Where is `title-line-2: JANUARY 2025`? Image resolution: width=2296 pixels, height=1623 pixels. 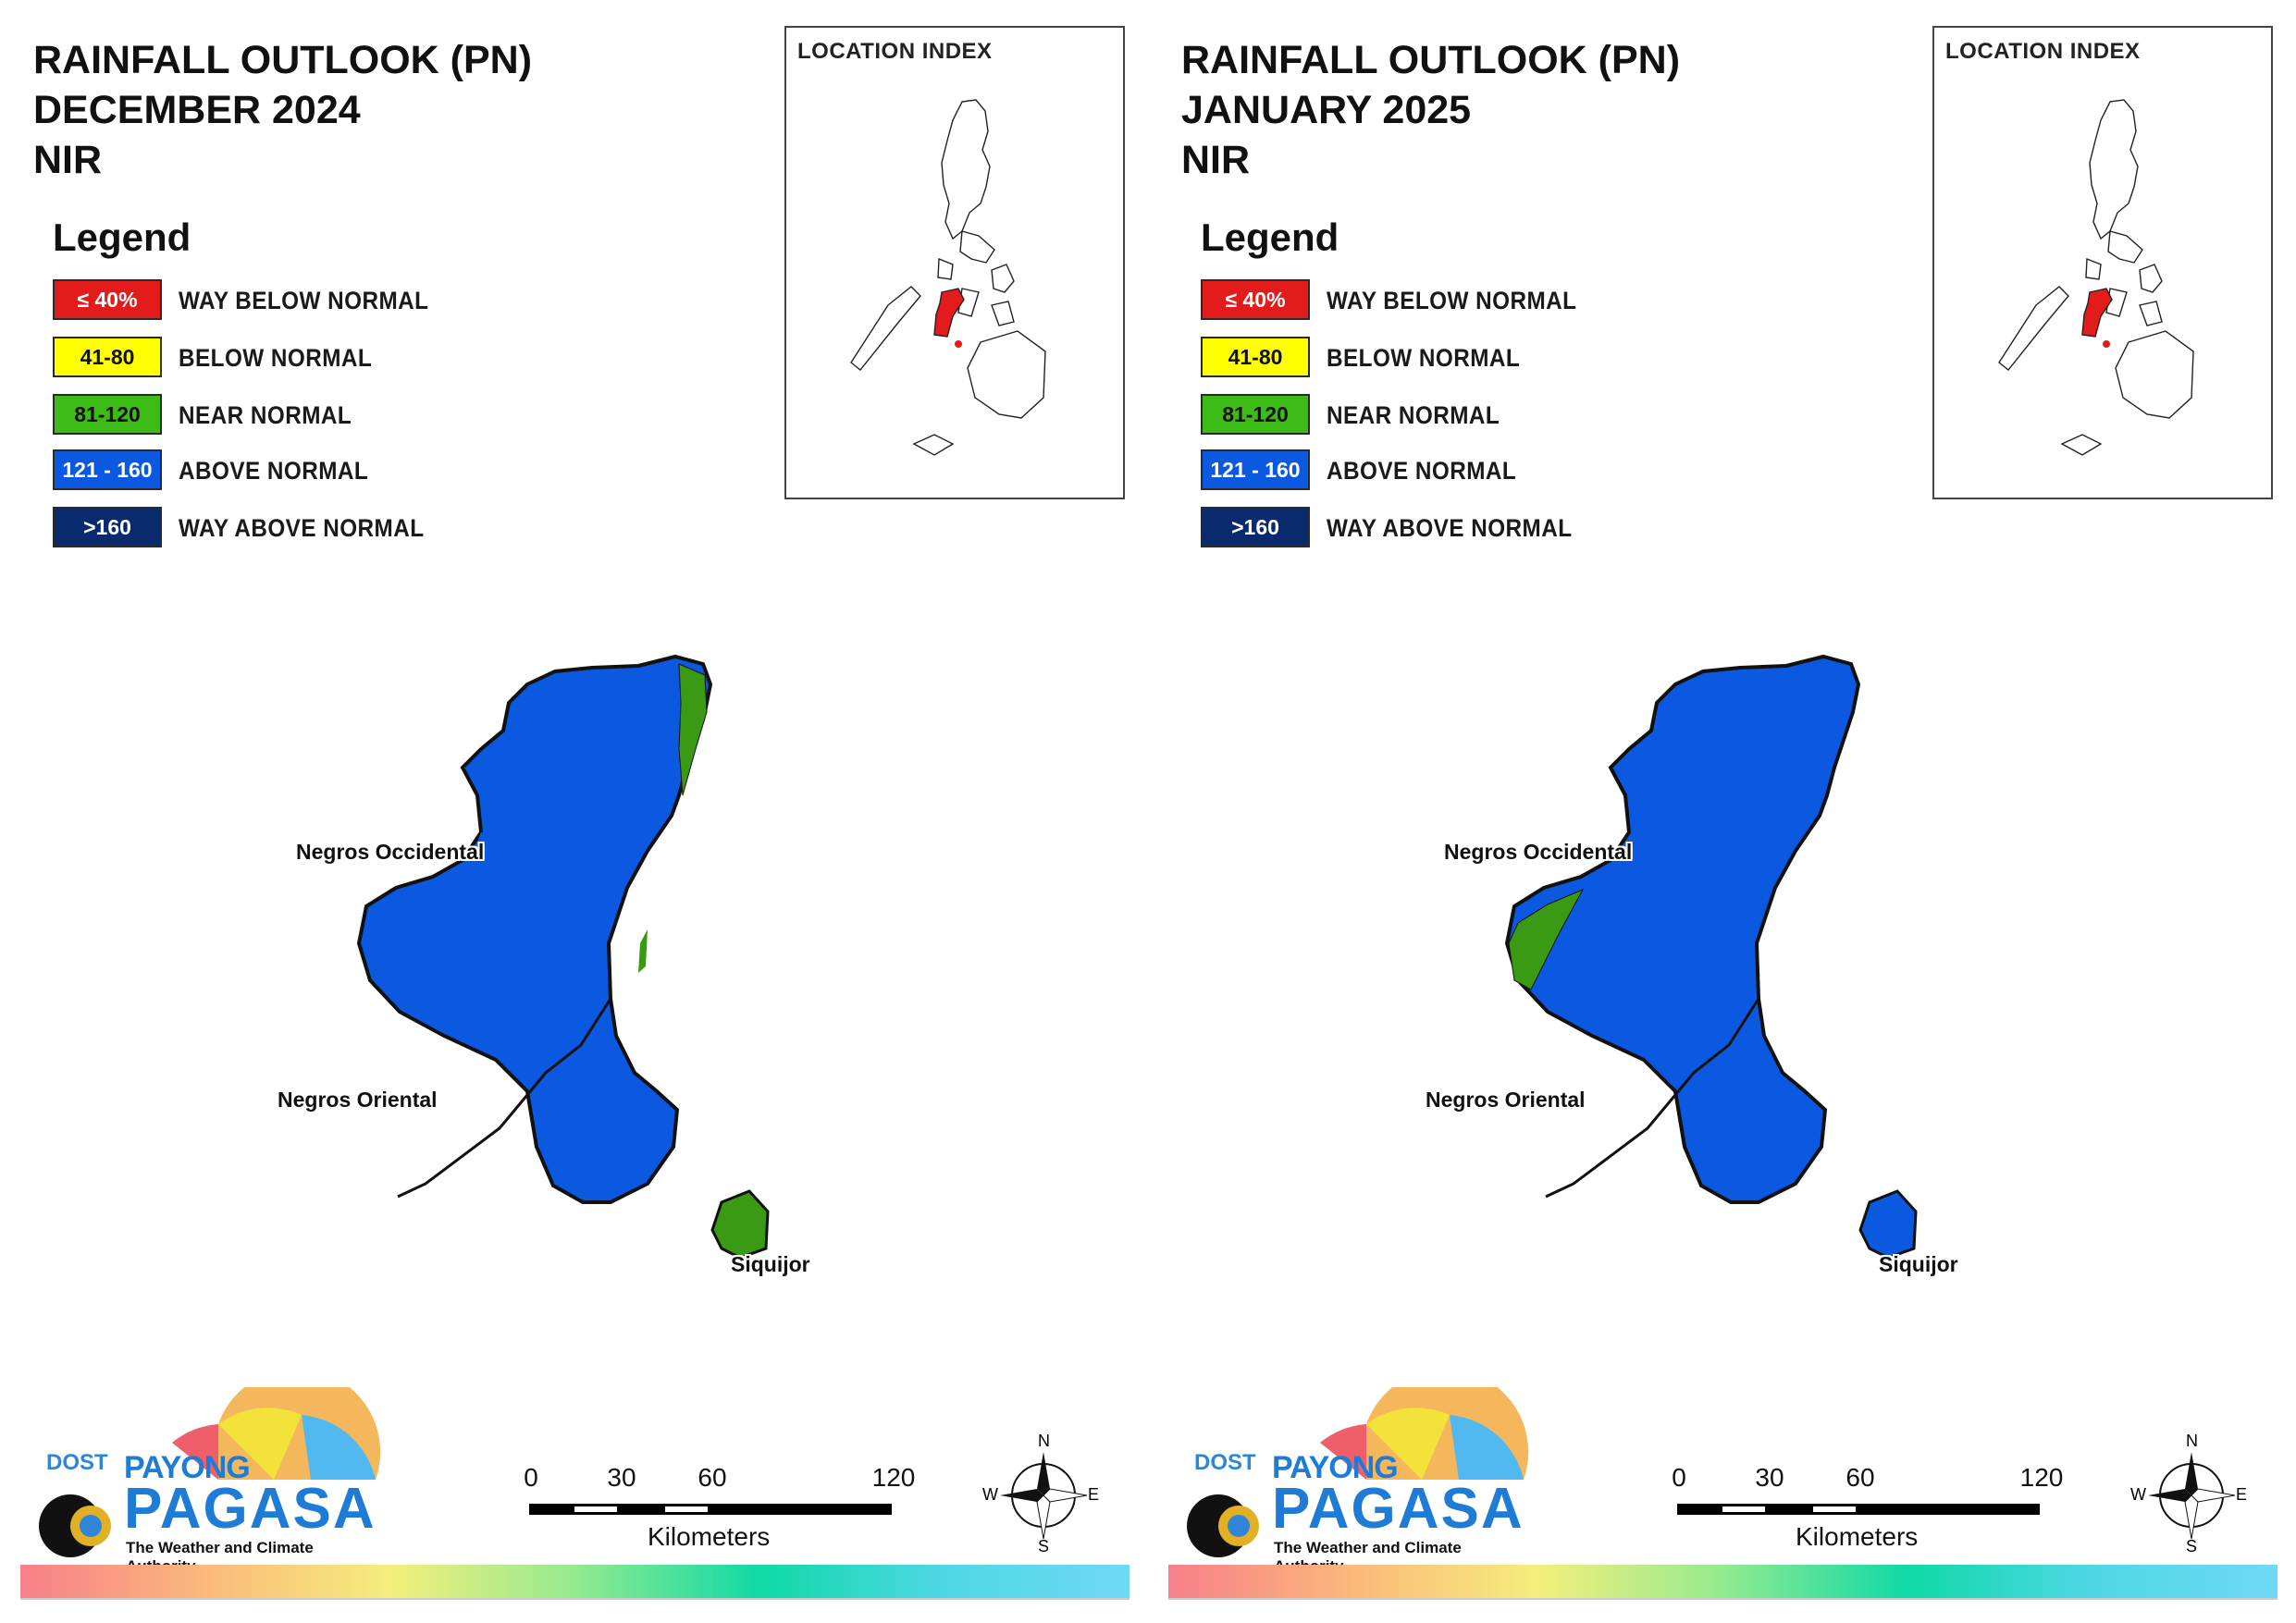
title-line-2: JANUARY 2025 is located at coordinates (1326, 110).